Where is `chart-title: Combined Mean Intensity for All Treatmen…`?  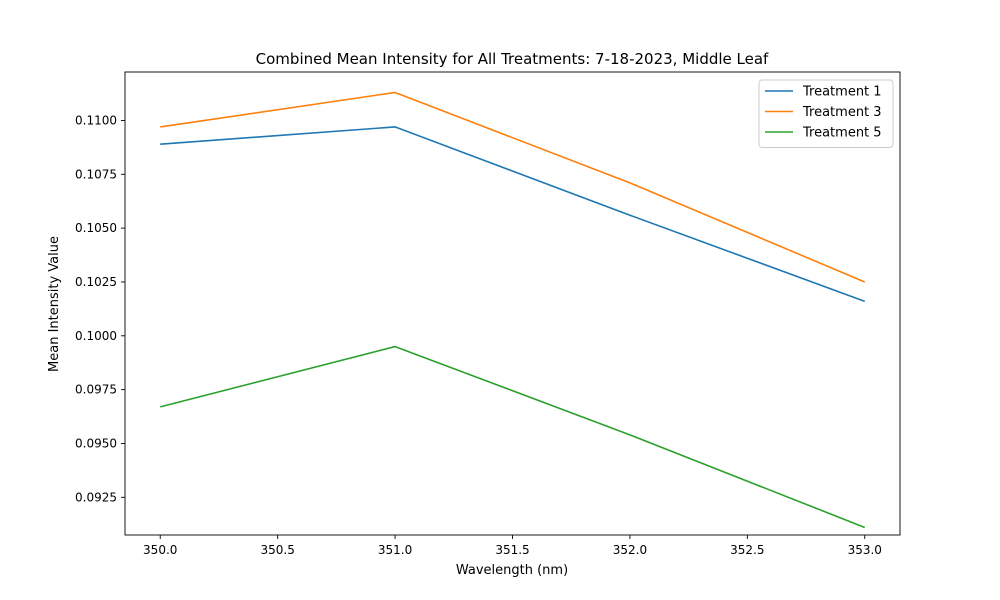
chart-title: Combined Mean Intensity for All Treatmen… is located at coordinates (512, 59).